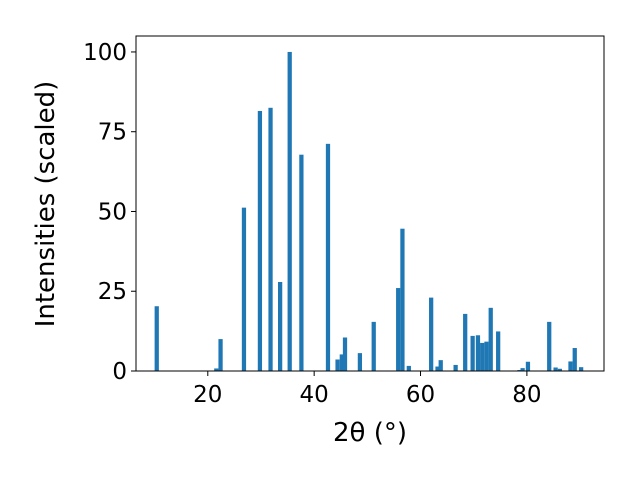 This screenshot has width=640, height=480. I want to click on y-tick-label: 0, so click(119, 372).